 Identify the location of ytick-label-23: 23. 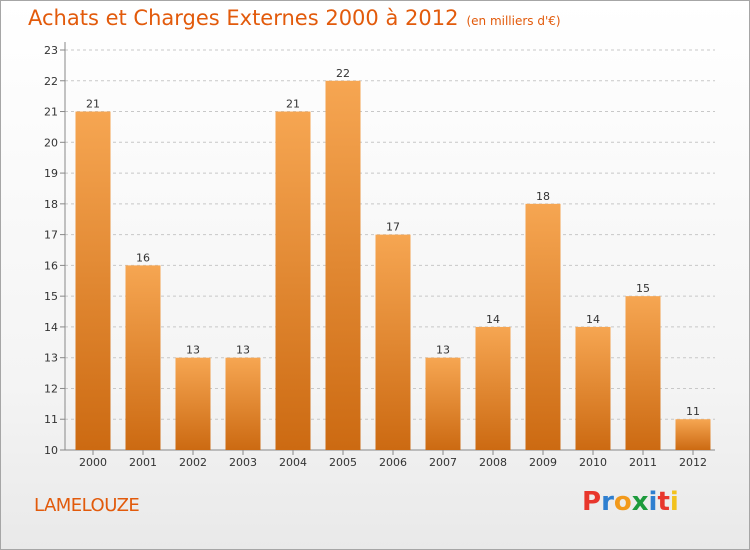
(51, 50).